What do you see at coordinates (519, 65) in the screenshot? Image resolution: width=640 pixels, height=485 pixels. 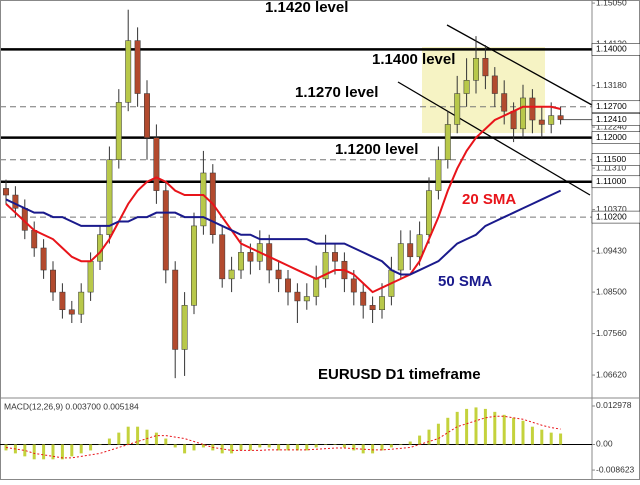 I see `channel-upper` at bounding box center [519, 65].